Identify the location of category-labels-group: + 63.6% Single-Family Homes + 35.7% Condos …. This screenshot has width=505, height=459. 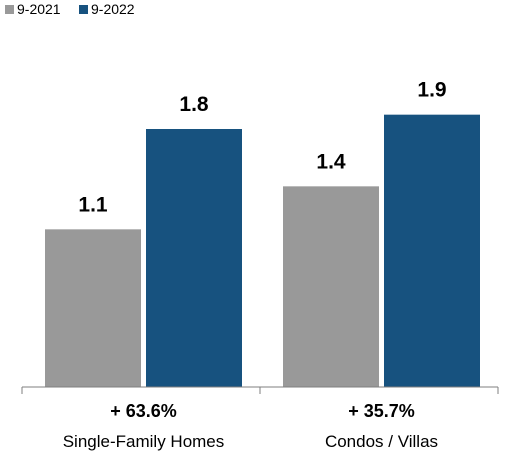
(250, 426).